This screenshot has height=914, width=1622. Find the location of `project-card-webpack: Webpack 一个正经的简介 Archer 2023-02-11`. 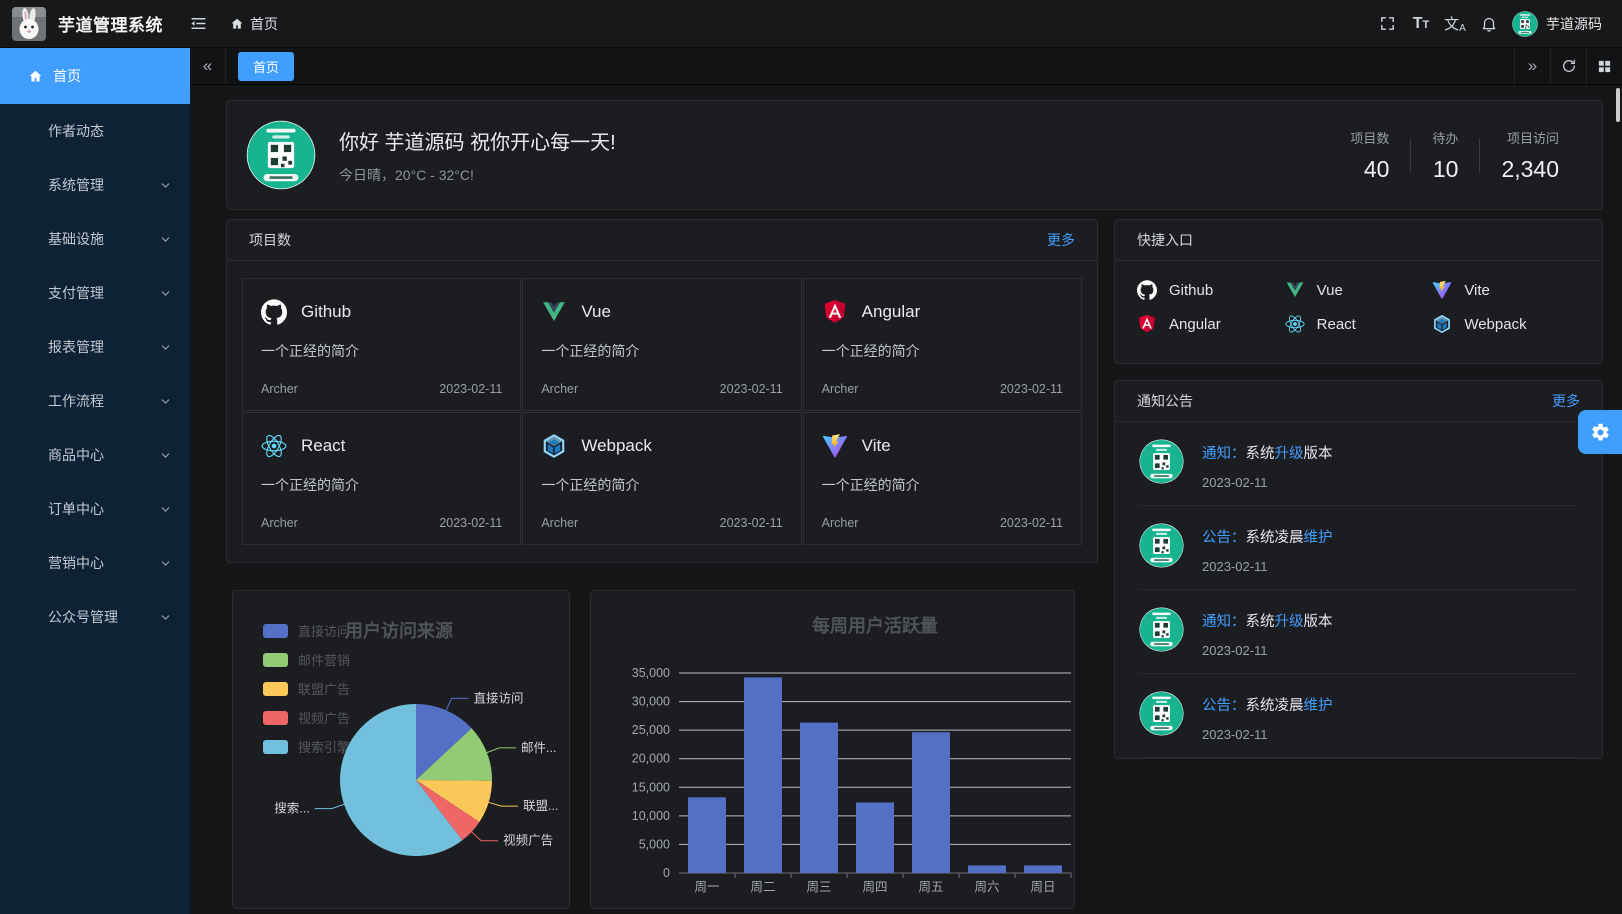

project-card-webpack: Webpack 一个正经的简介 Archer 2023-02-11 is located at coordinates (662, 478).